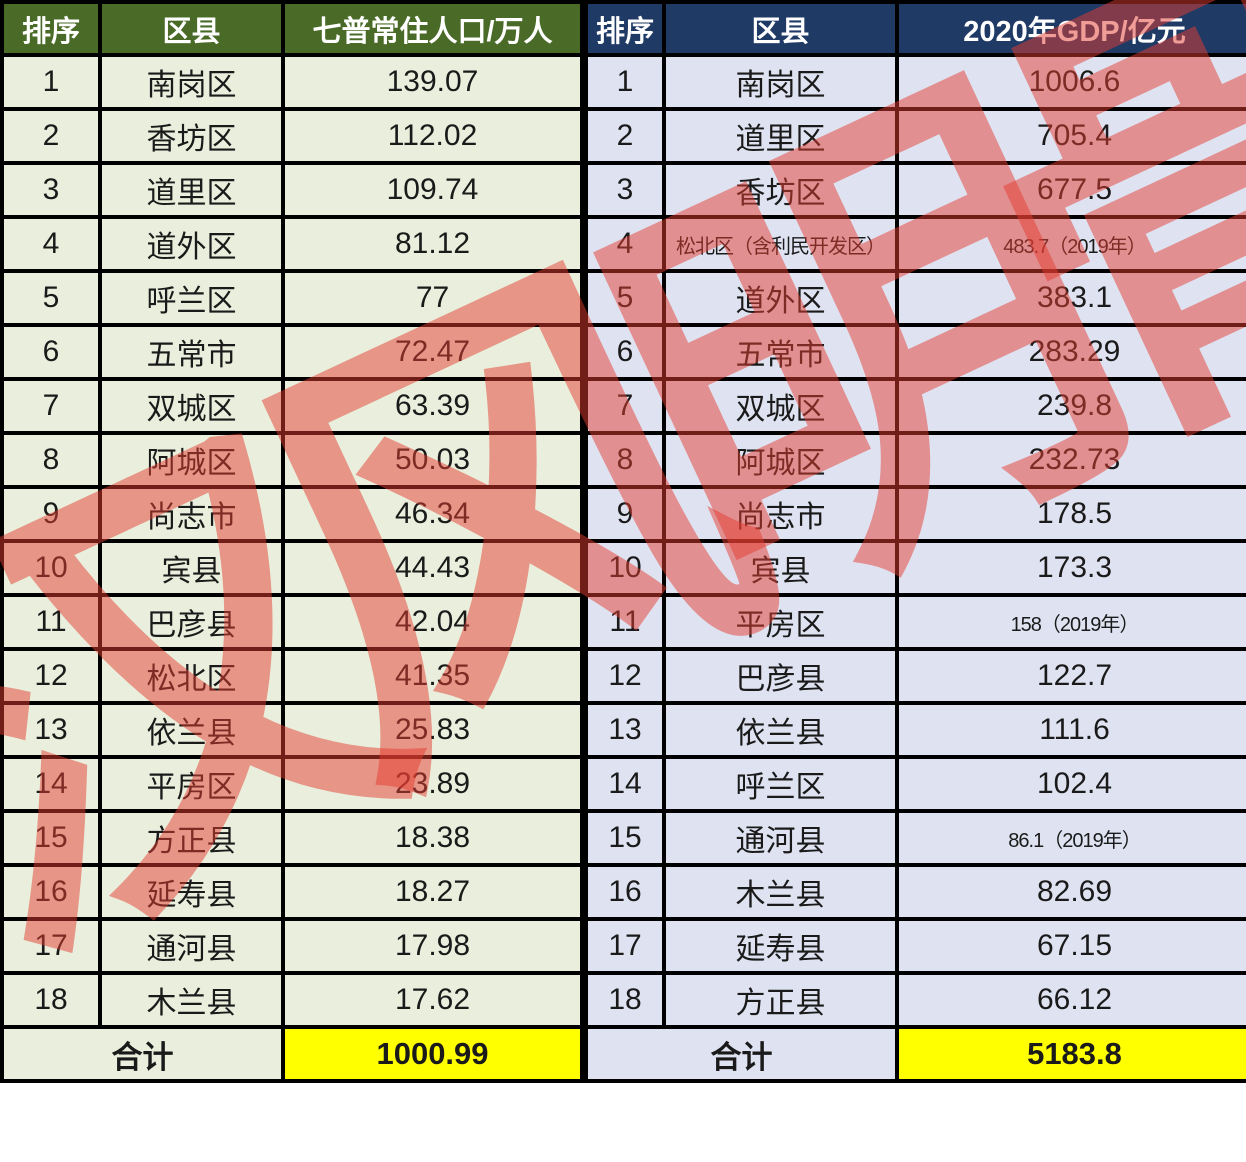  I want to click on value-cell: 44.43, so click(432, 568).